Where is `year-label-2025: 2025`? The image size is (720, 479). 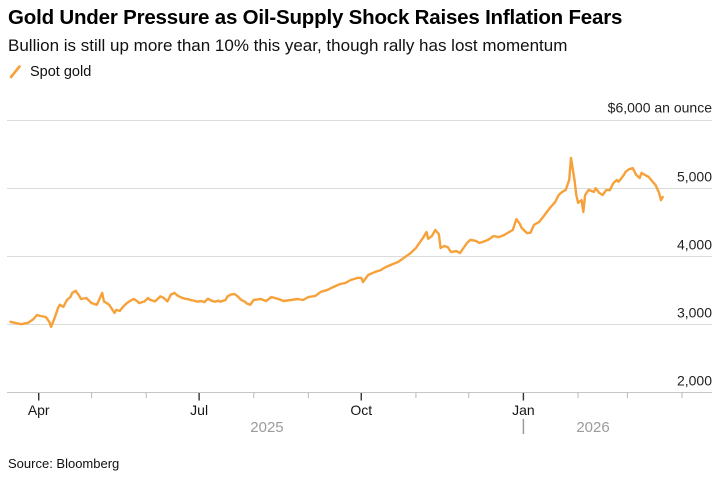 year-label-2025: 2025 is located at coordinates (266, 427).